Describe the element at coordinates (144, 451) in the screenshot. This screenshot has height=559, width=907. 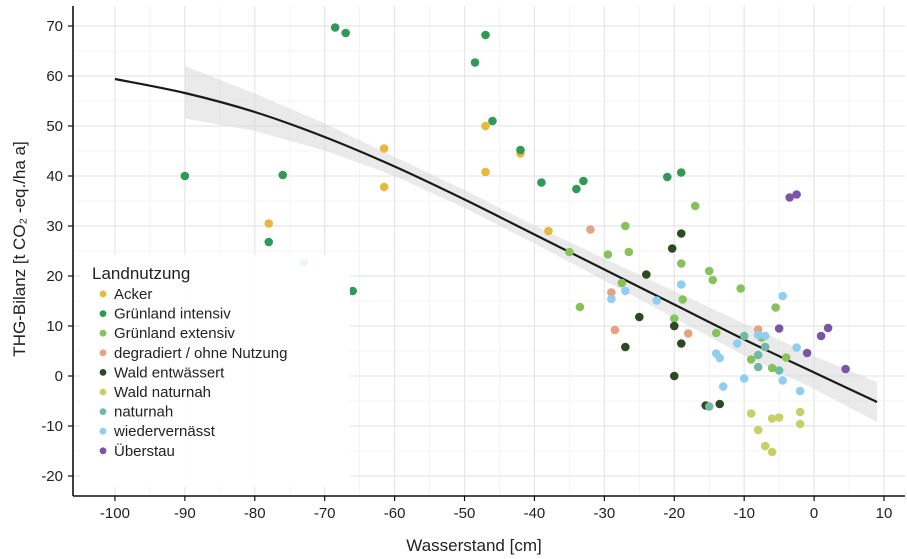
I see `legend-label: Überstau` at that location.